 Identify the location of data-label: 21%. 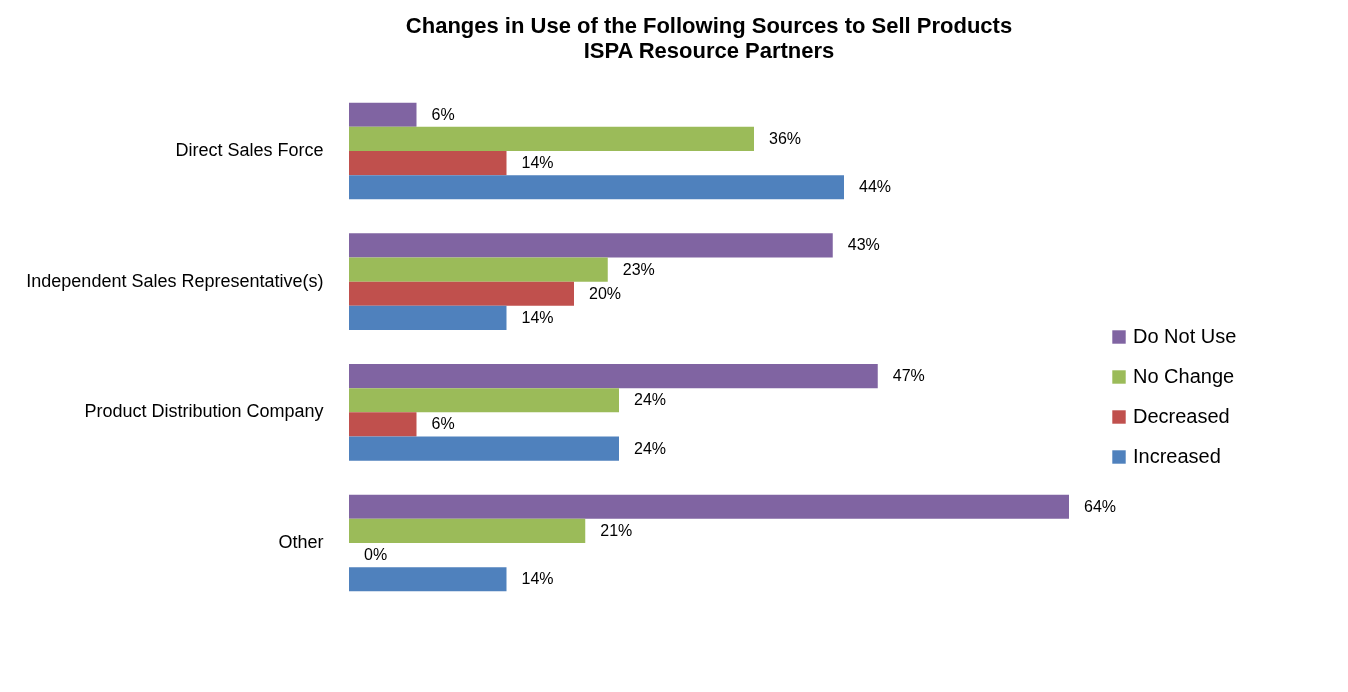
(616, 530).